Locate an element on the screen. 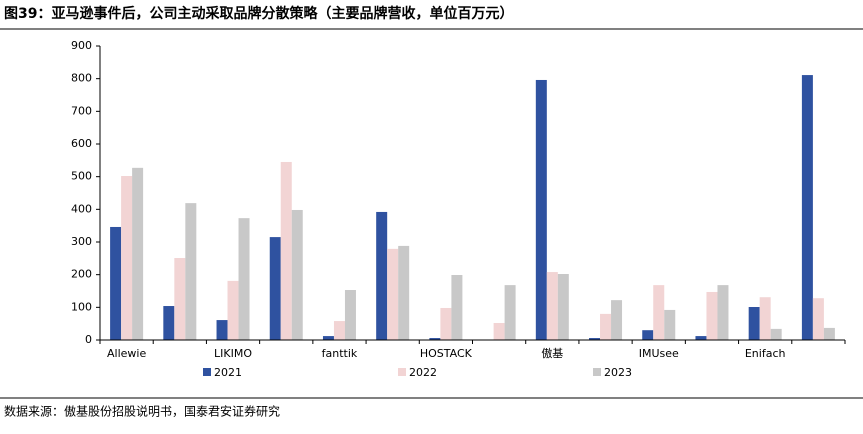 The height and width of the screenshot is (434, 863). y-tick-label: 200 is located at coordinates (81, 274).